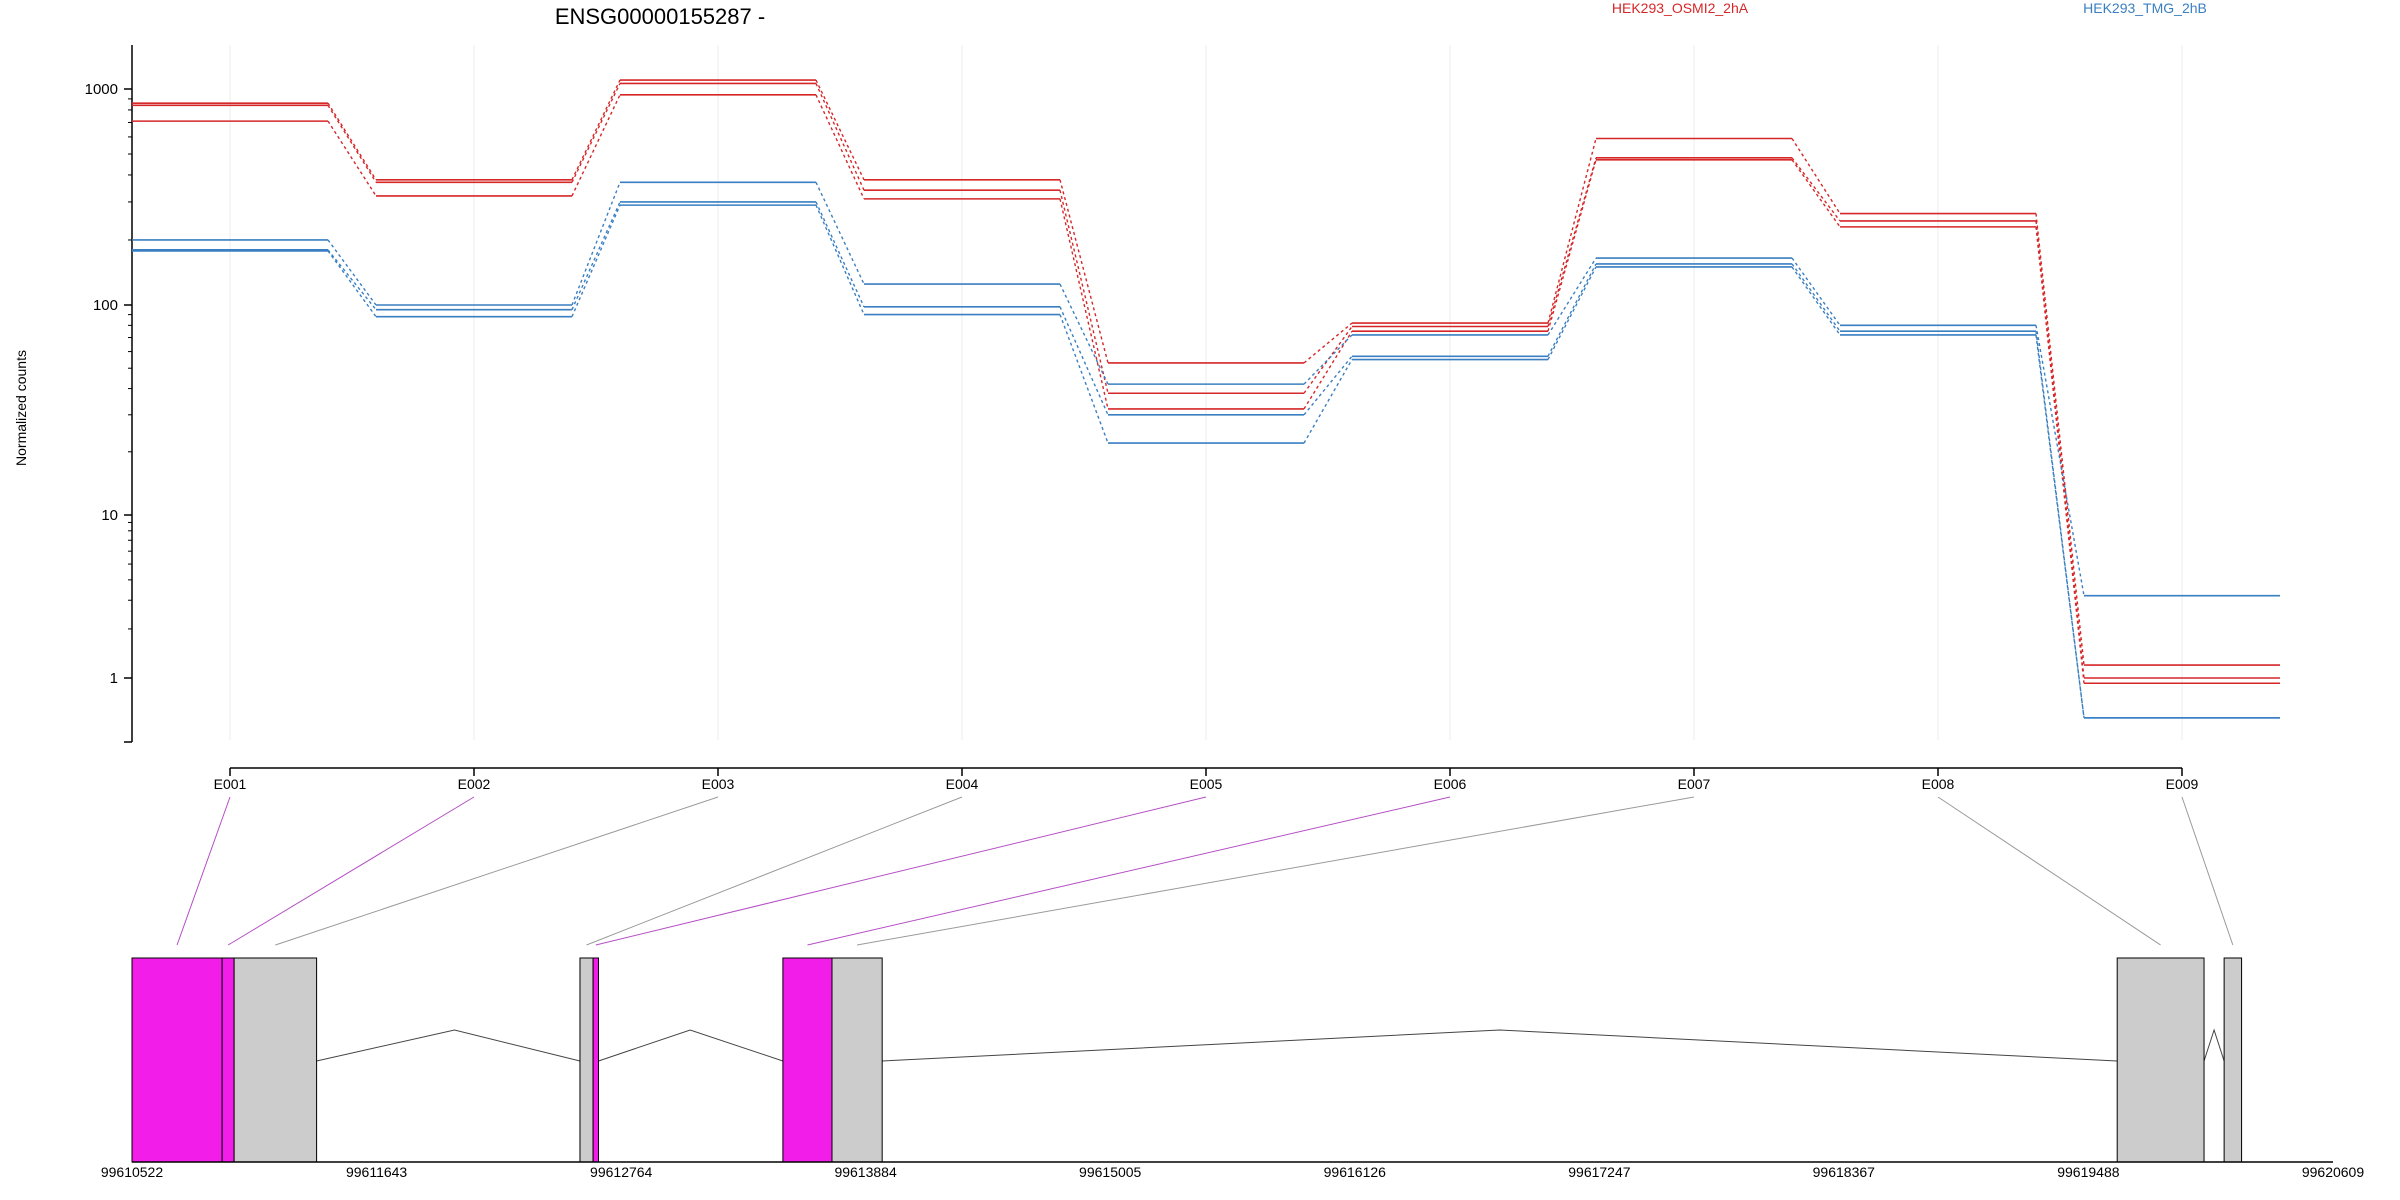 The height and width of the screenshot is (1200, 2400). What do you see at coordinates (177, 1060) in the screenshot?
I see `exon-e001` at bounding box center [177, 1060].